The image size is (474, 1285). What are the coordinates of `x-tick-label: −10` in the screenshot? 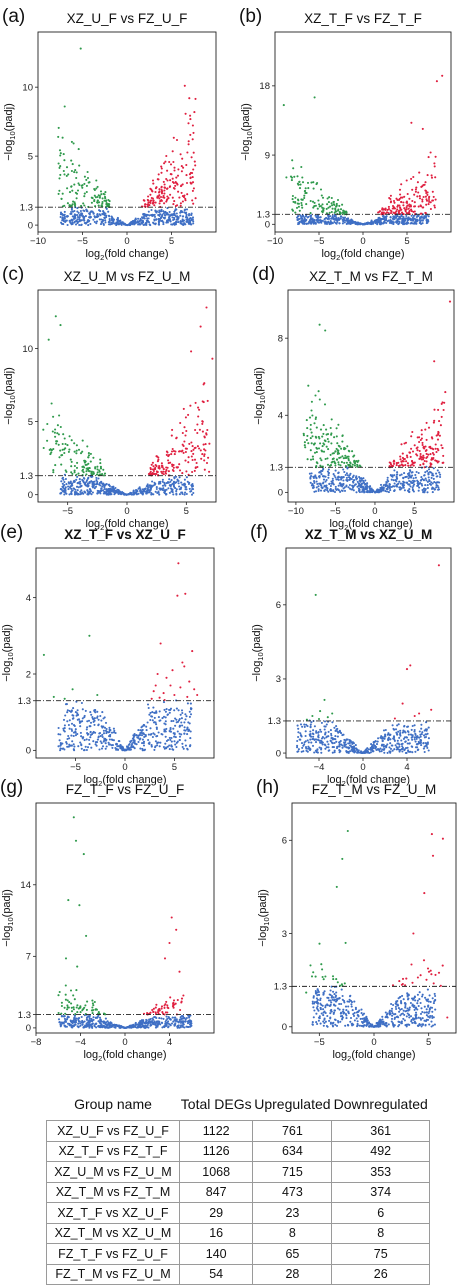 It's located at (38, 241).